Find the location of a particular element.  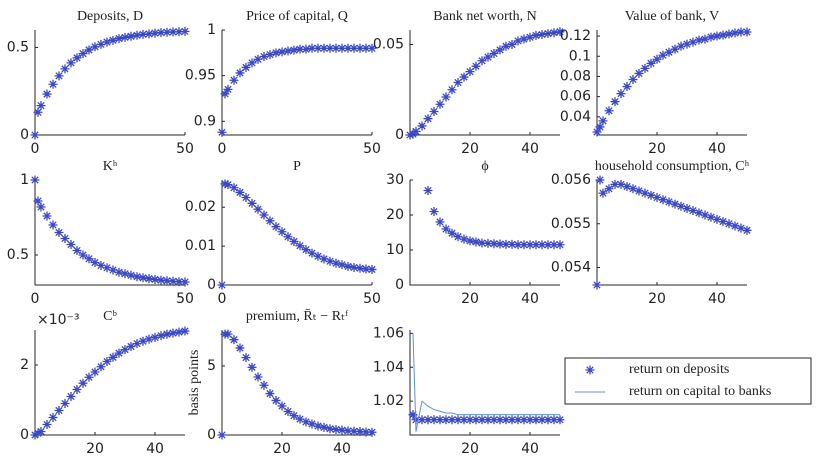

panel: Value of bank, V 0.04 0.06 0.08 0.1 0.12 20 40 is located at coordinates (656, 83).